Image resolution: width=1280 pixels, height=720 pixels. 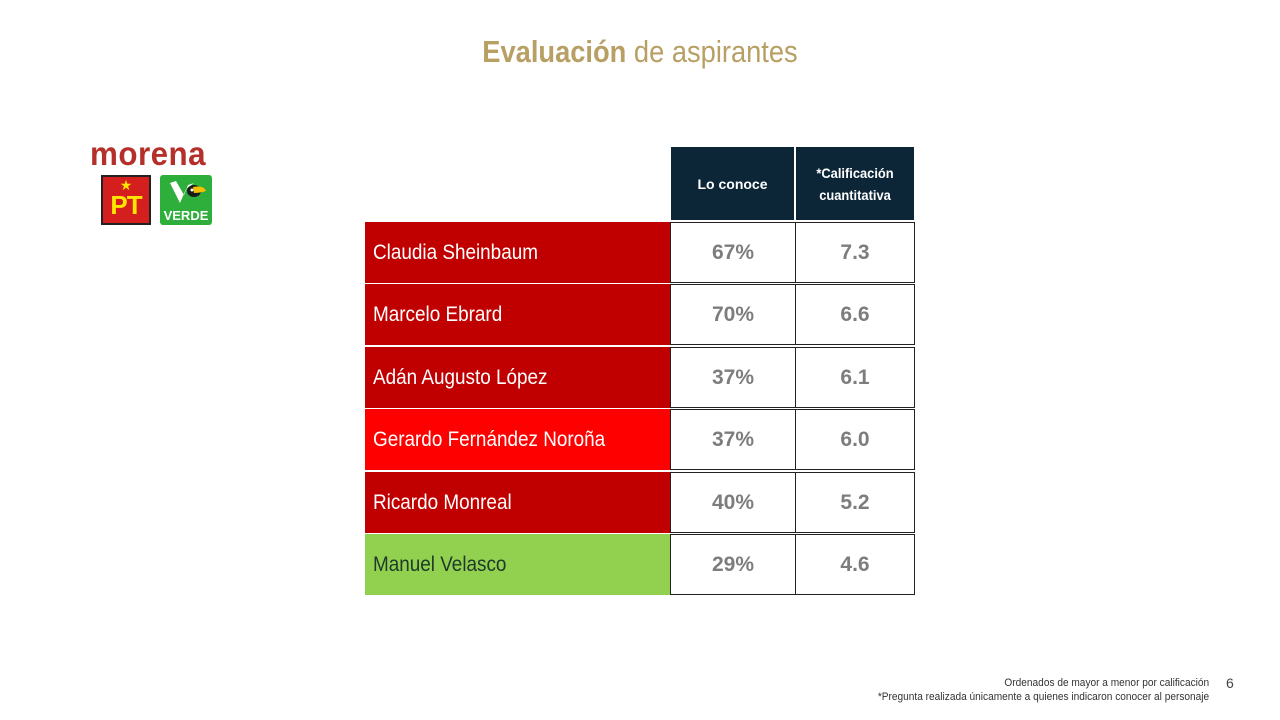 I want to click on toucan-icon, so click(x=188, y=192).